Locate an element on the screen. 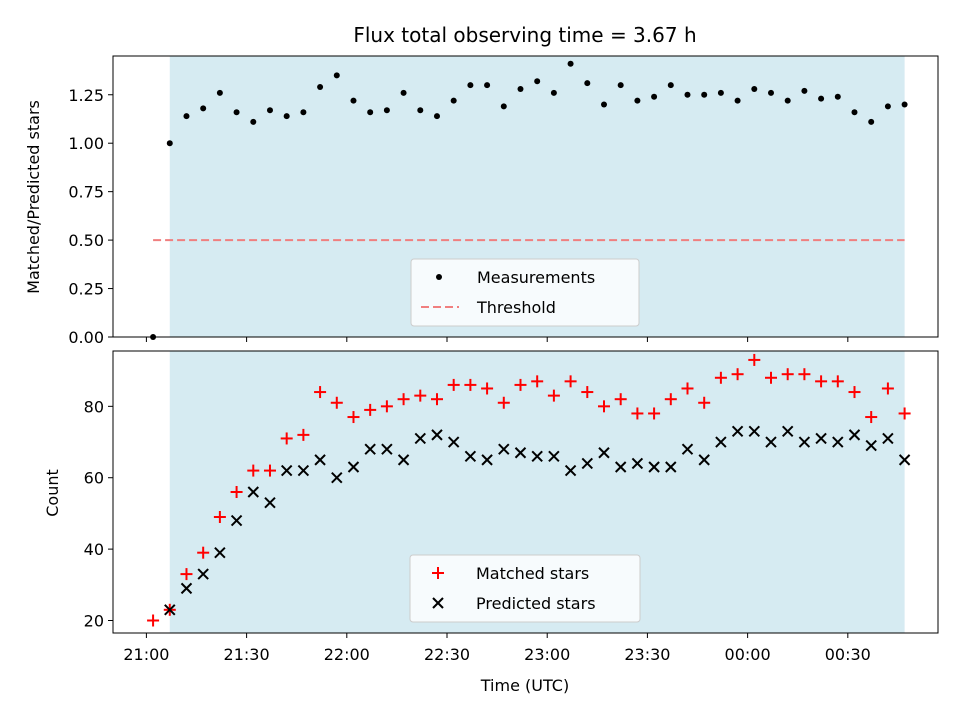  bottom-legend: Matched stars Predicted stars is located at coordinates (525, 588).